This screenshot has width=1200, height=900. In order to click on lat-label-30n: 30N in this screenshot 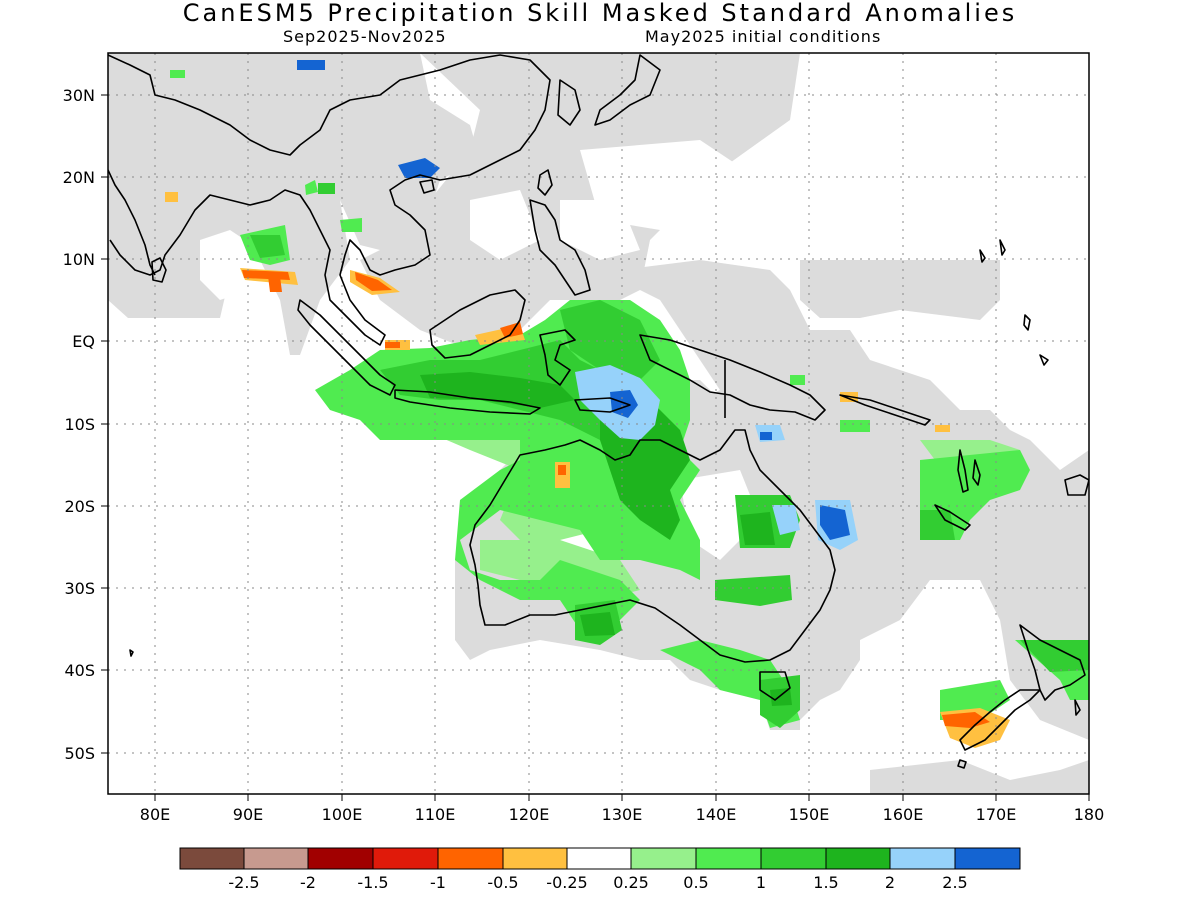, I will do `click(79, 95)`.